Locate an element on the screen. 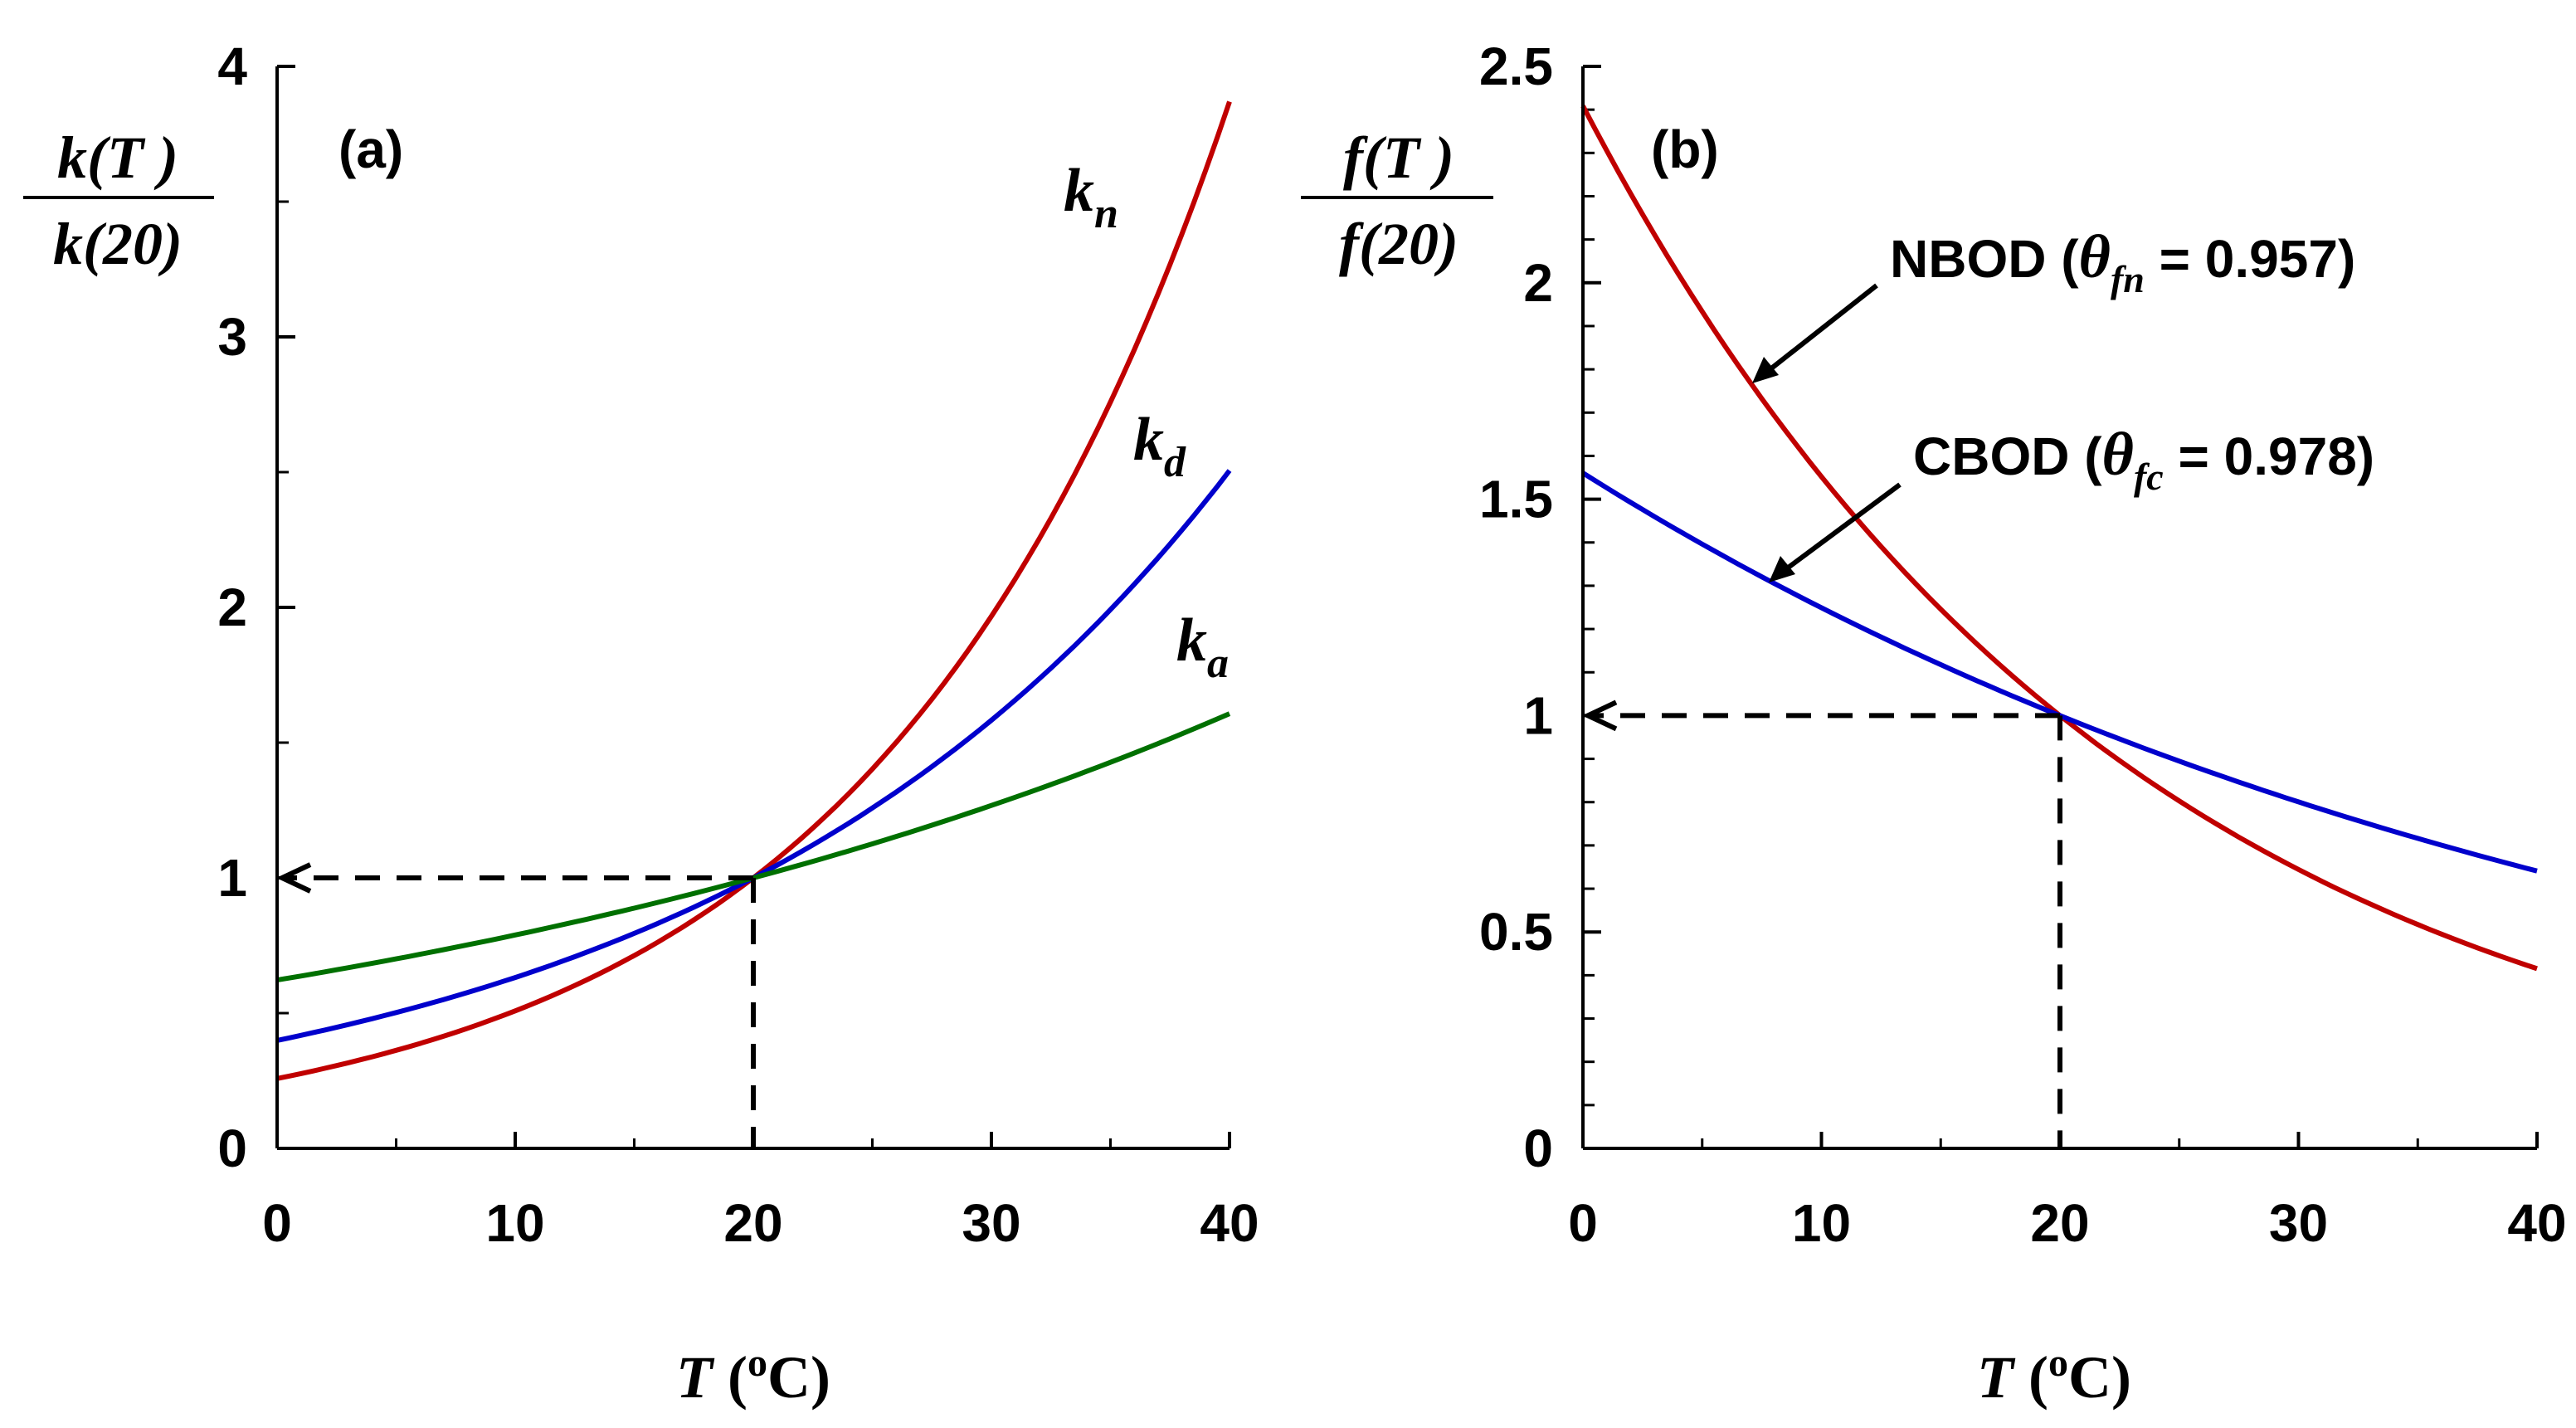 The height and width of the screenshot is (1428, 2576). cbod-annotation-arrow is located at coordinates (1842, 527).